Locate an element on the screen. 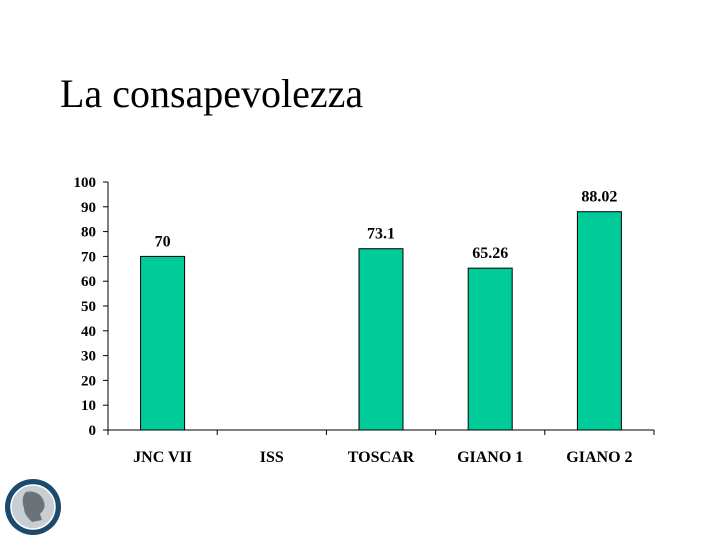 The width and height of the screenshot is (720, 540). y-tick-label: 80 is located at coordinates (88, 233).